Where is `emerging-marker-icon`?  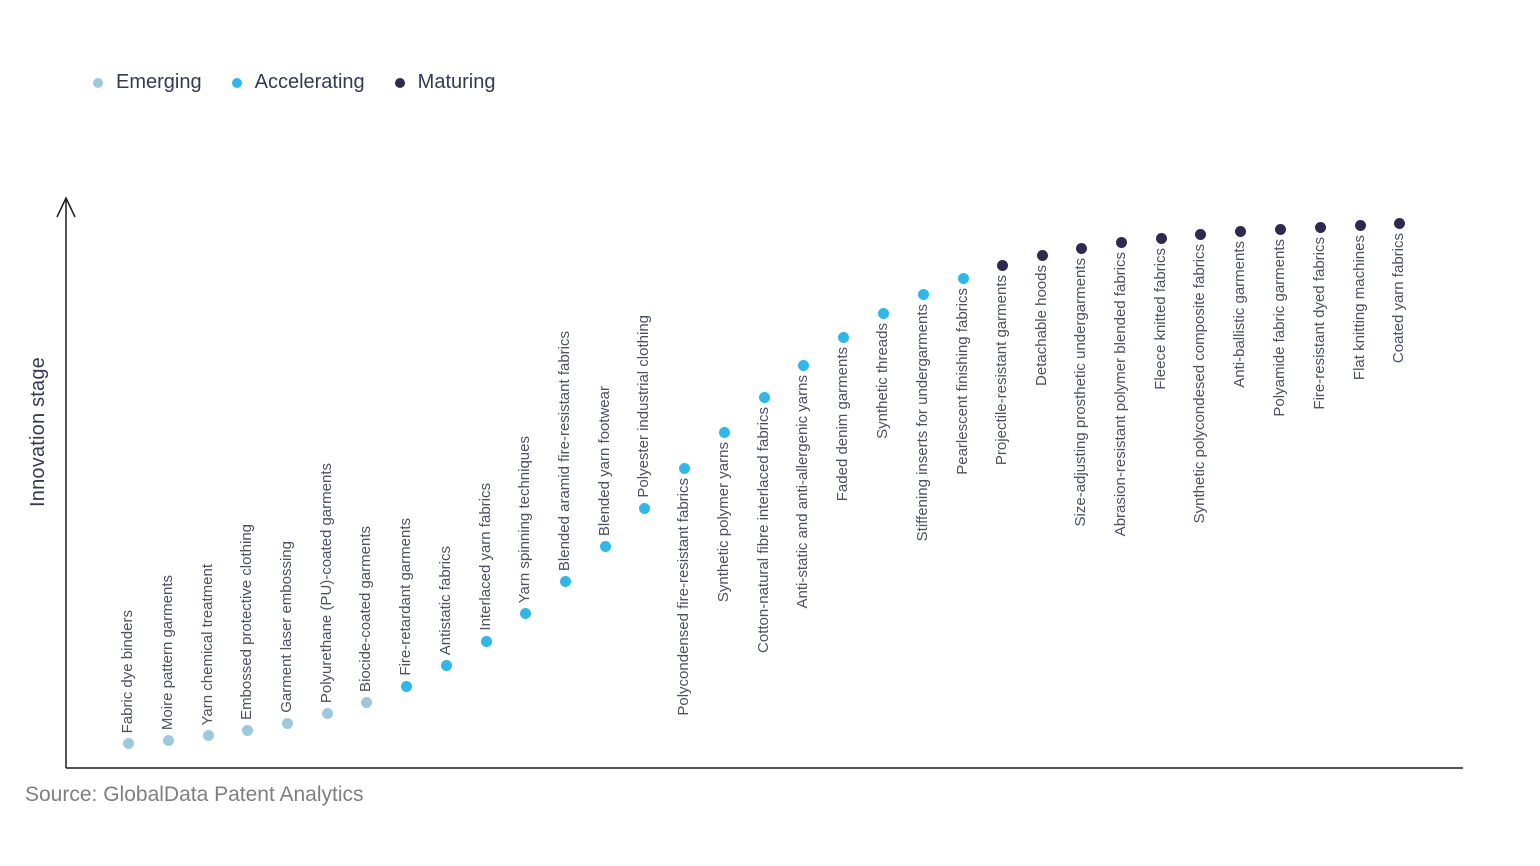 emerging-marker-icon is located at coordinates (98, 82).